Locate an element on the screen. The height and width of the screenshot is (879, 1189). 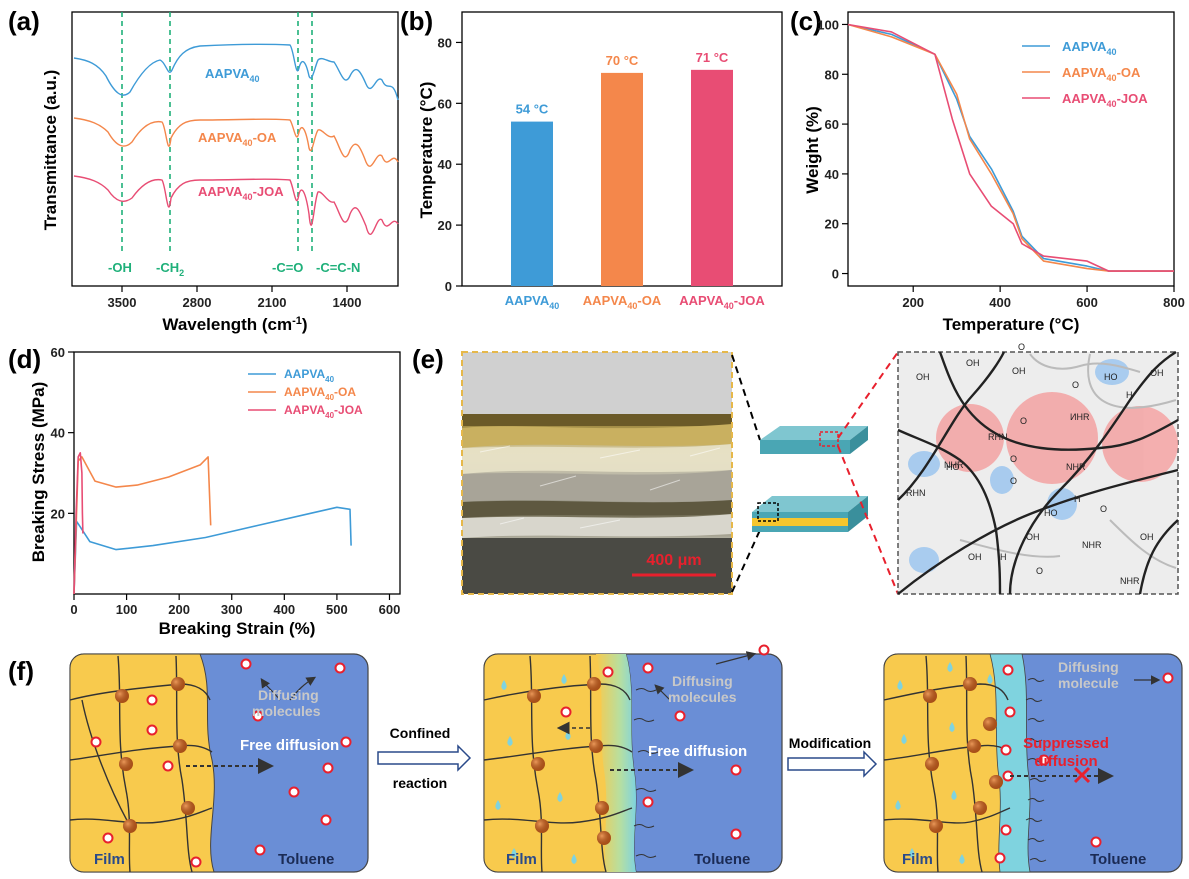
chem-label-26: NHR is located at coordinates (1130, 581).